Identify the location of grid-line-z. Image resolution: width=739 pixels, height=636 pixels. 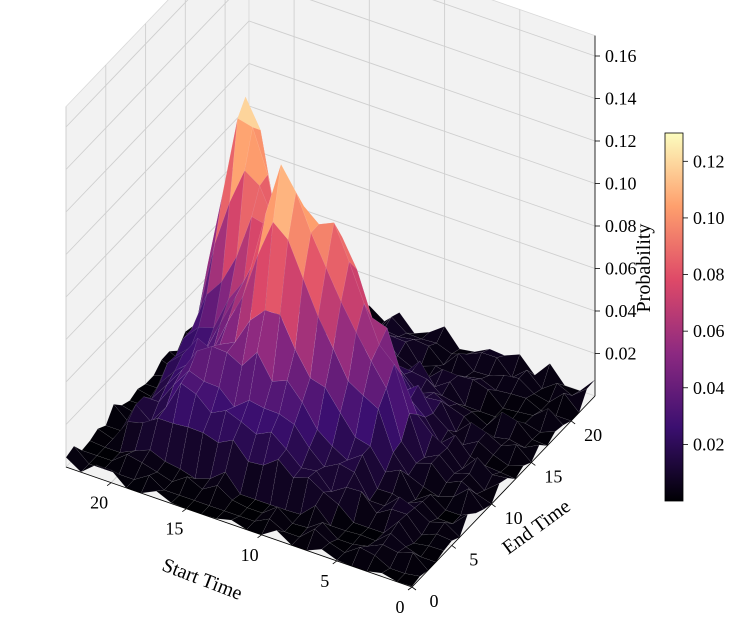
(330, 64).